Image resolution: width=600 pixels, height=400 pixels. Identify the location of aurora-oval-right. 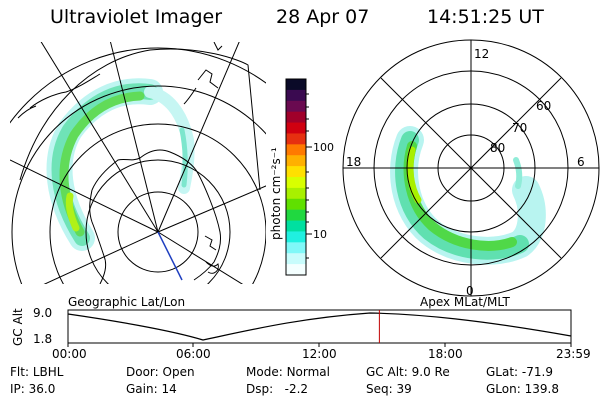
(468, 195).